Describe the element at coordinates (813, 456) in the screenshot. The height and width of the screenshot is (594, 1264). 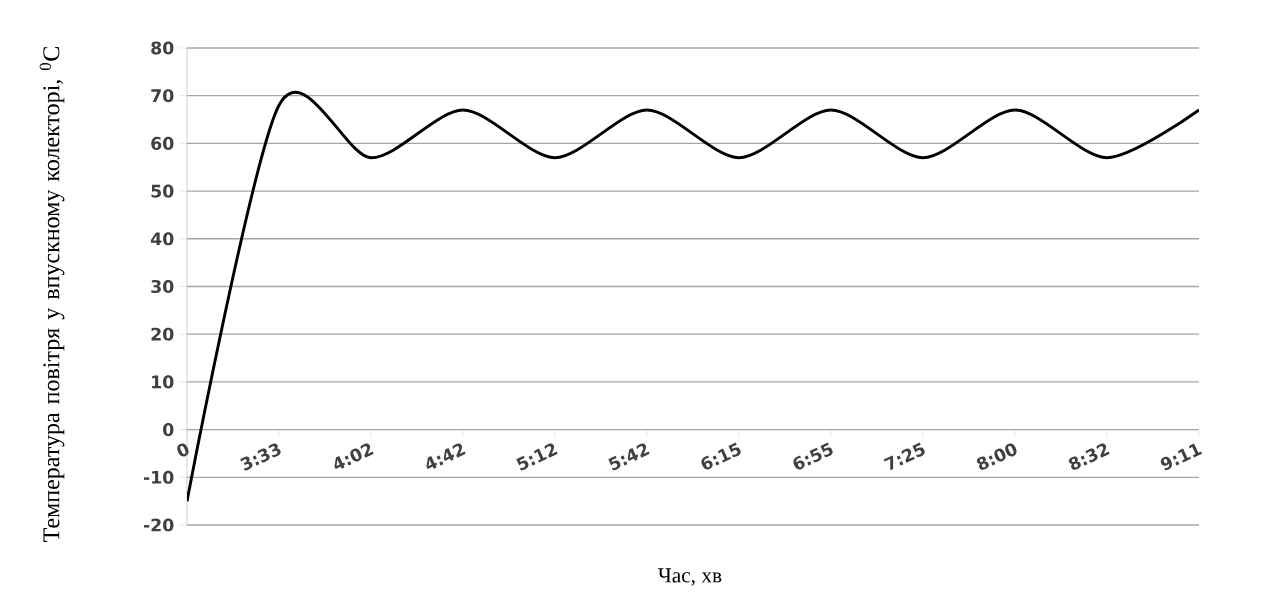
I see `x-tick-label: 6:55` at that location.